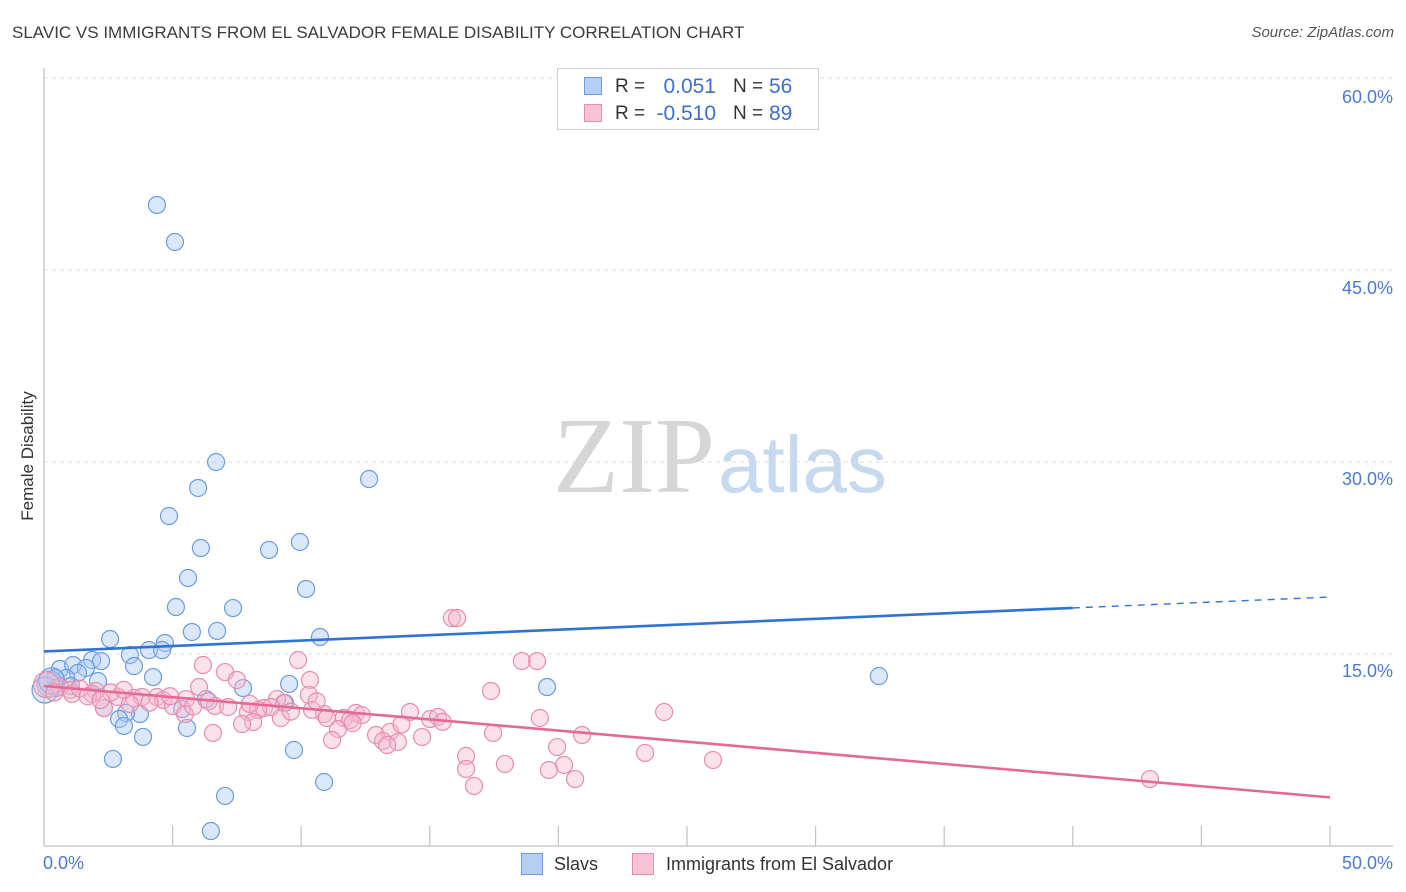 This screenshot has height=892, width=1406. I want to click on correlation-legend: R = 0.051 N = 56 R = -0.510 N = 89, so click(688, 99).